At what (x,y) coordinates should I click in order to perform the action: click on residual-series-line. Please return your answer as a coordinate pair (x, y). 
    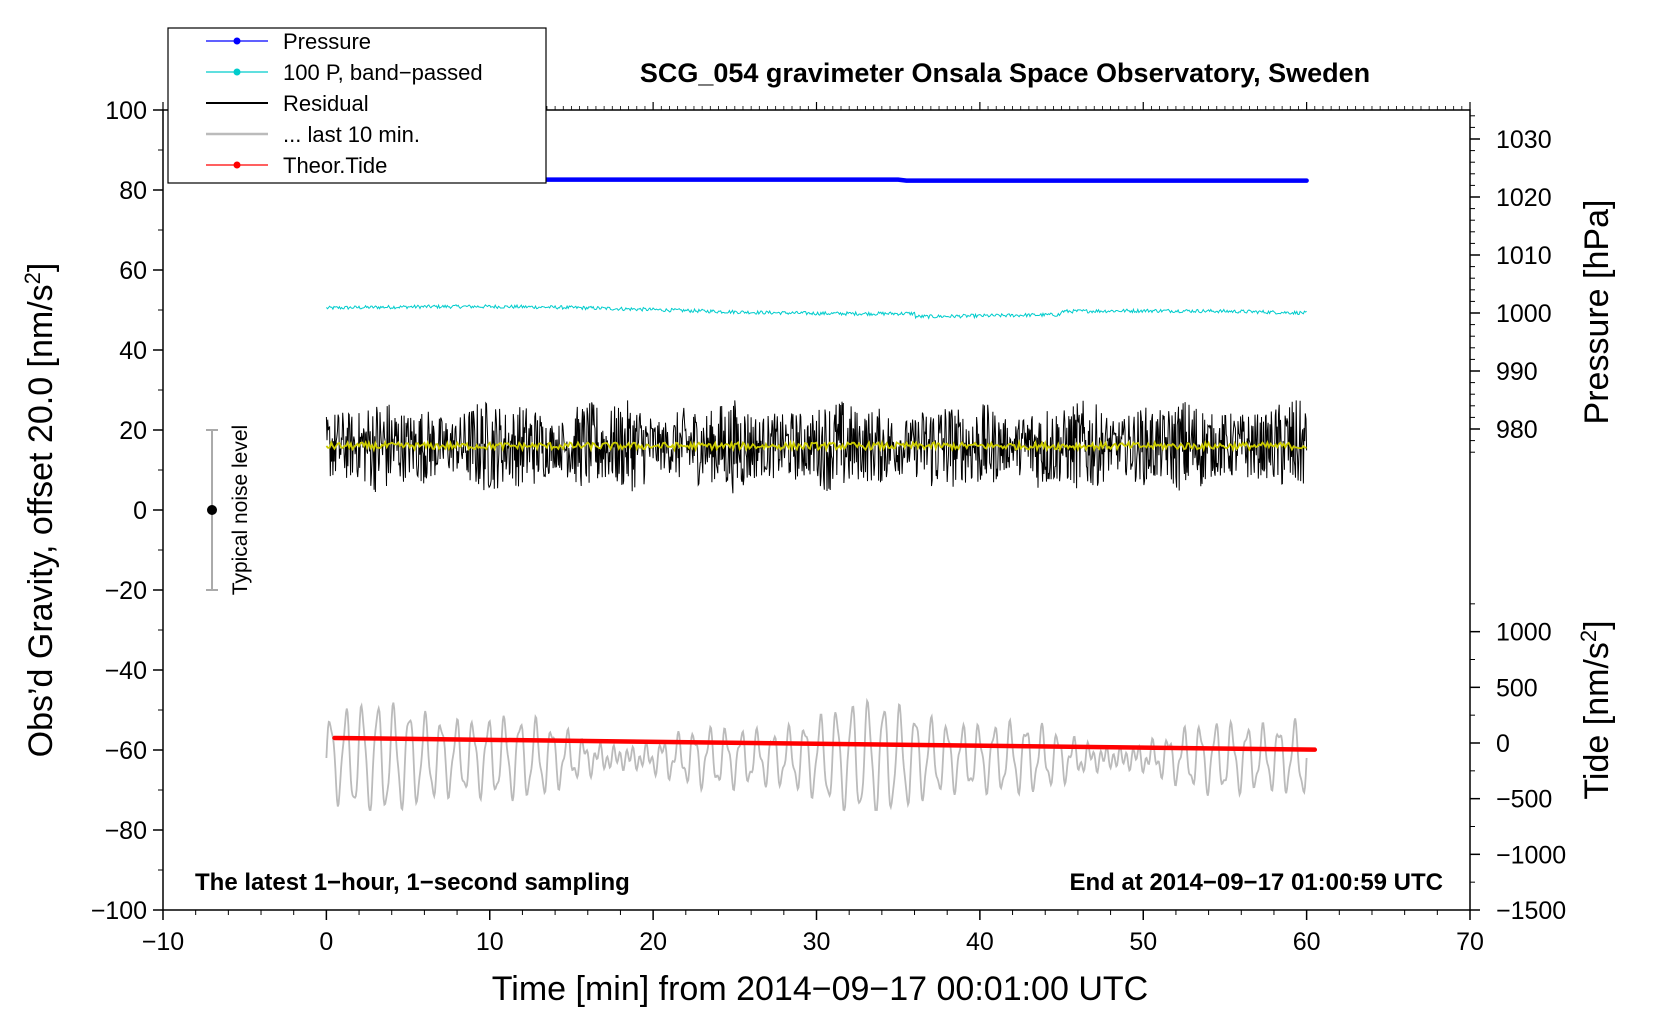
    Looking at the image, I should click on (816, 447).